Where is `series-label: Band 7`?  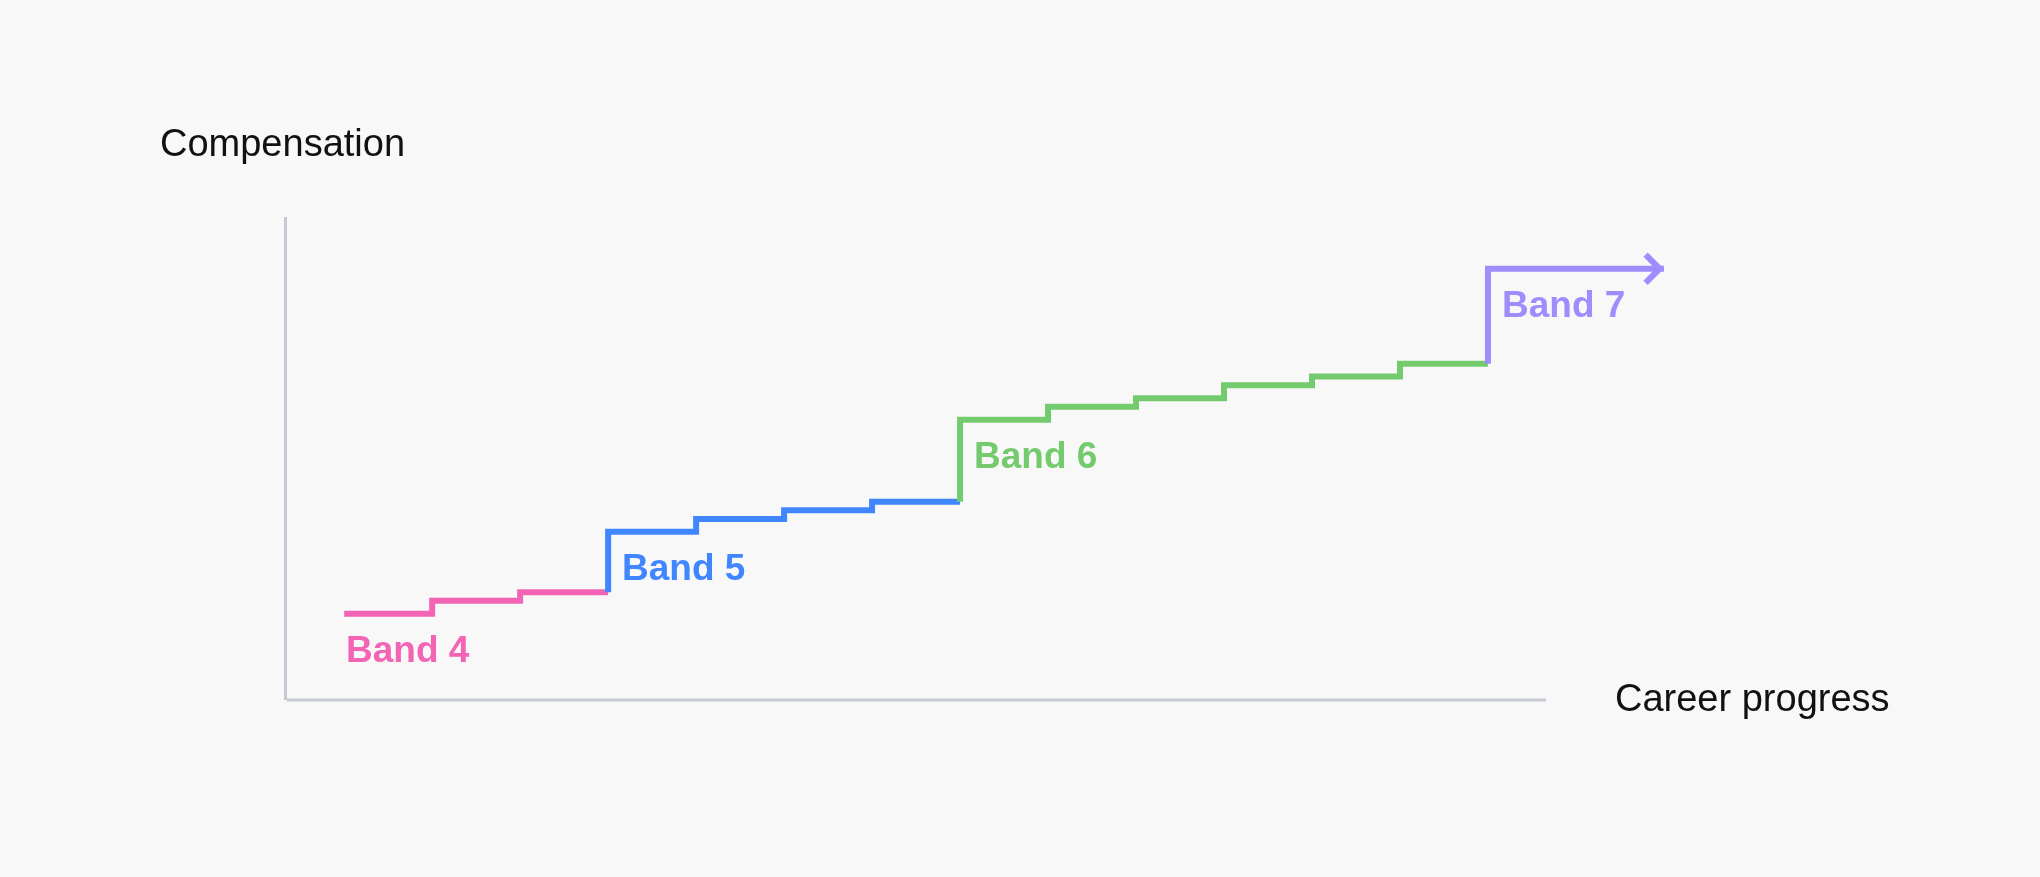
series-label: Band 7 is located at coordinates (1564, 304).